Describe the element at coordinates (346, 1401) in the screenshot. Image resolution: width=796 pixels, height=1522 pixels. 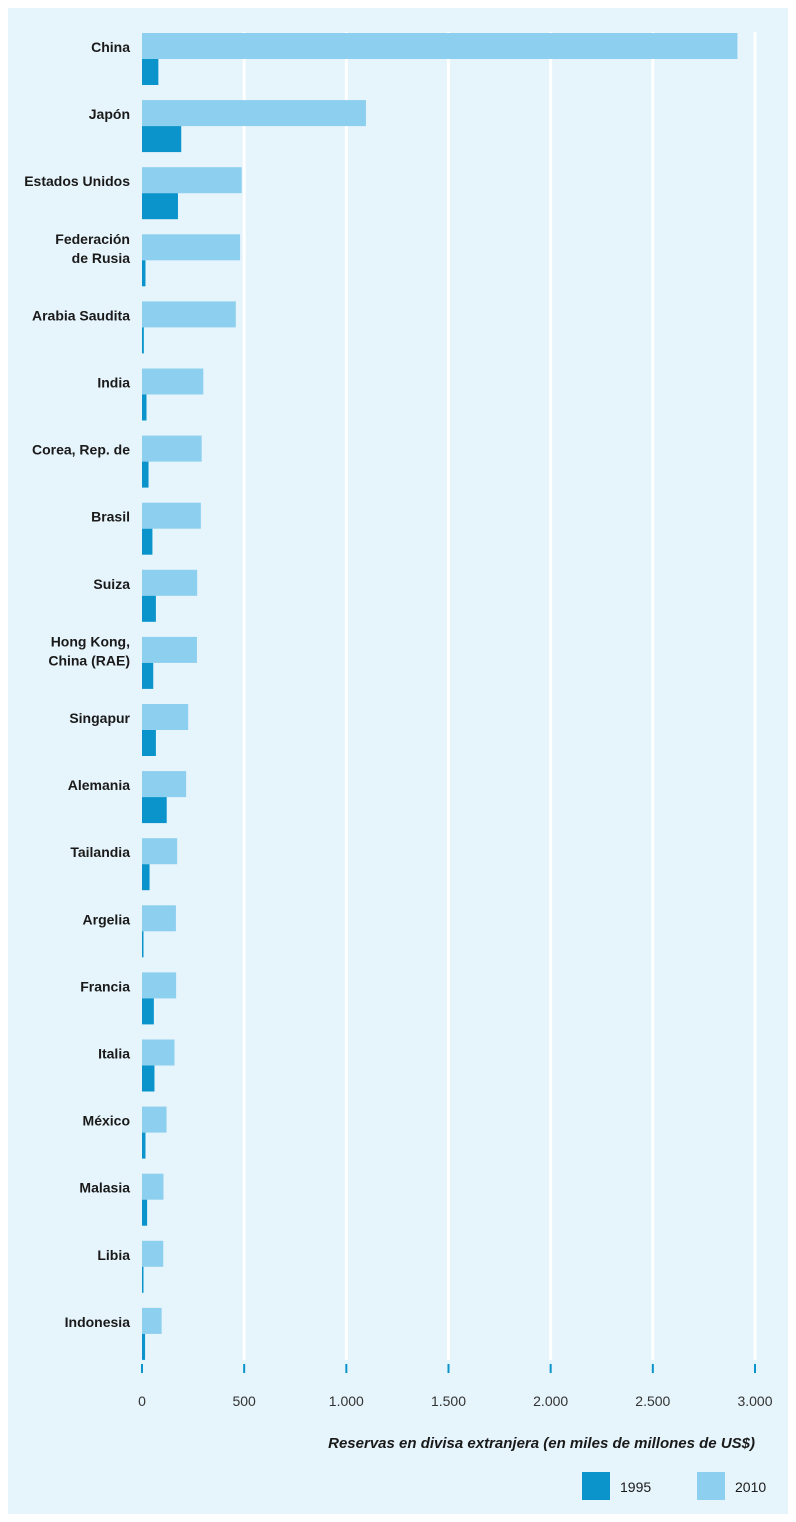
I see `x-tick-label: 1.000` at that location.